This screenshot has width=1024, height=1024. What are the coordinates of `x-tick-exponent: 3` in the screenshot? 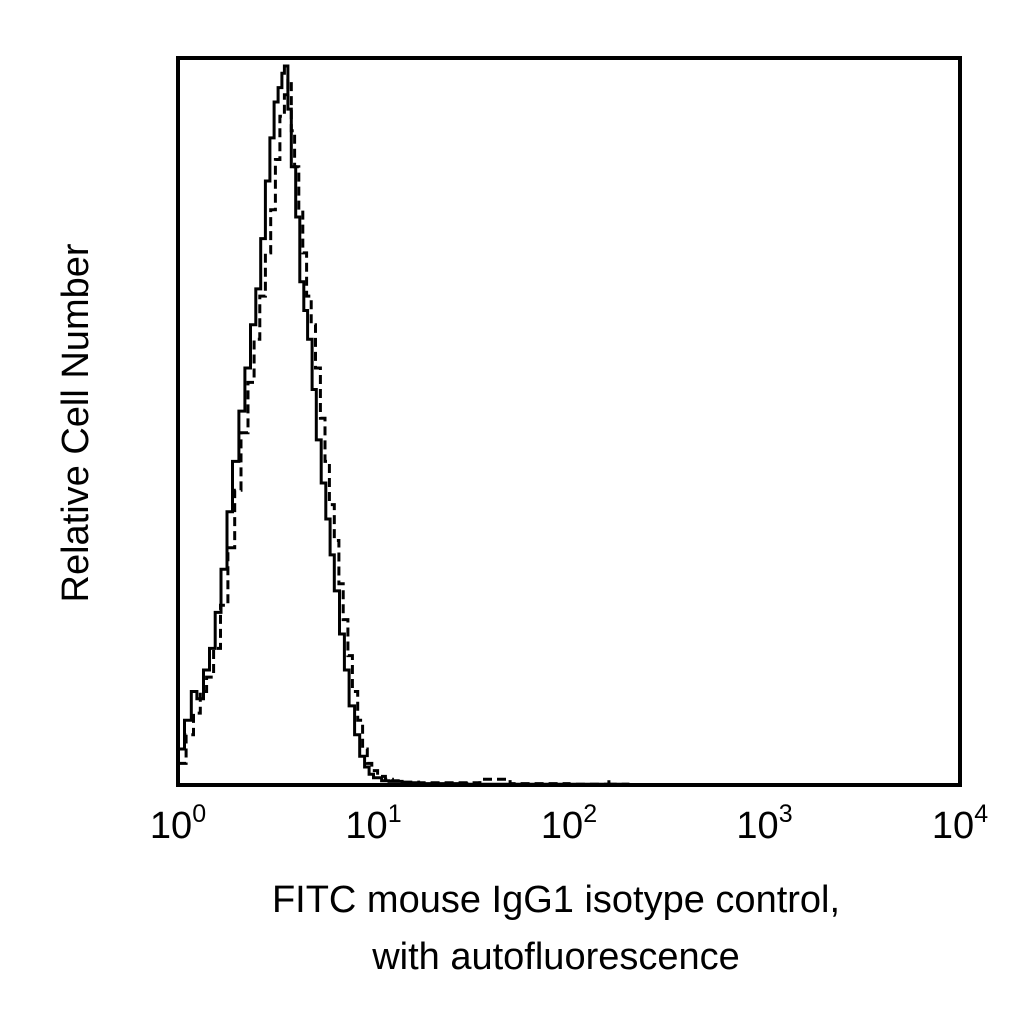 It's located at (786, 814).